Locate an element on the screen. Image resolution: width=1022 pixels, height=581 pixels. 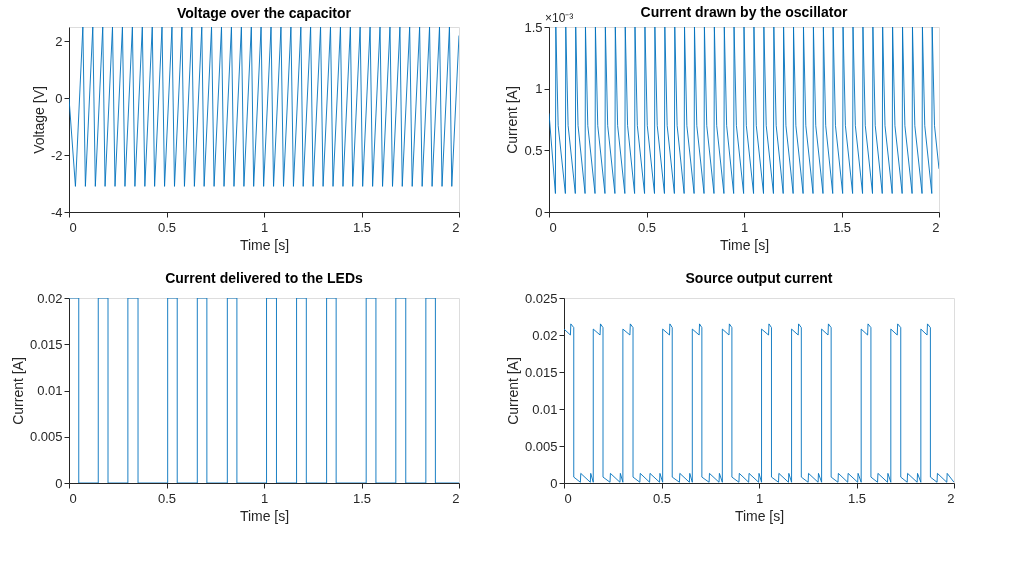
chart-title: Source output current is located at coordinates (759, 278).